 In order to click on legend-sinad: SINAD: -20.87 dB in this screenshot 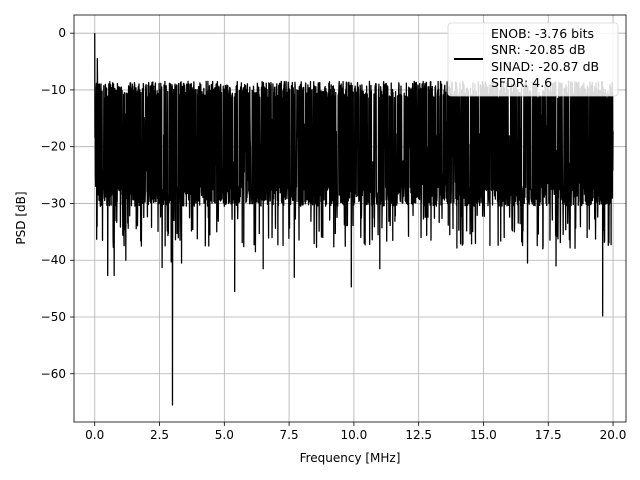, I will do `click(545, 66)`.